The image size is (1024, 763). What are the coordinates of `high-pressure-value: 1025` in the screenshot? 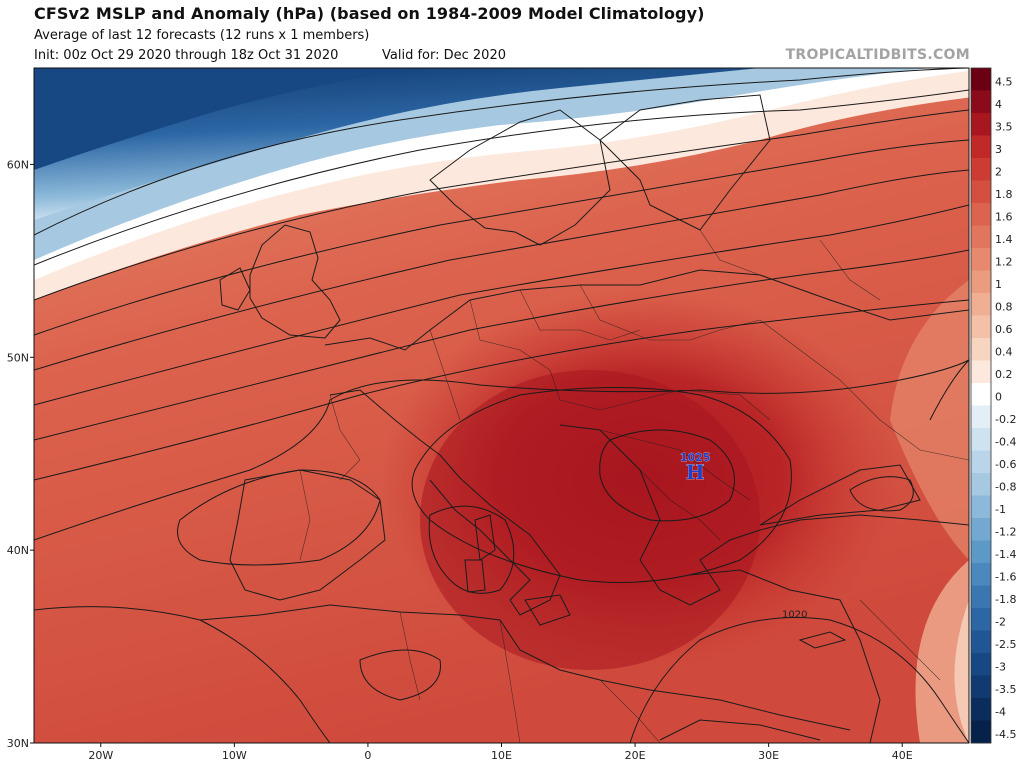 It's located at (695, 457).